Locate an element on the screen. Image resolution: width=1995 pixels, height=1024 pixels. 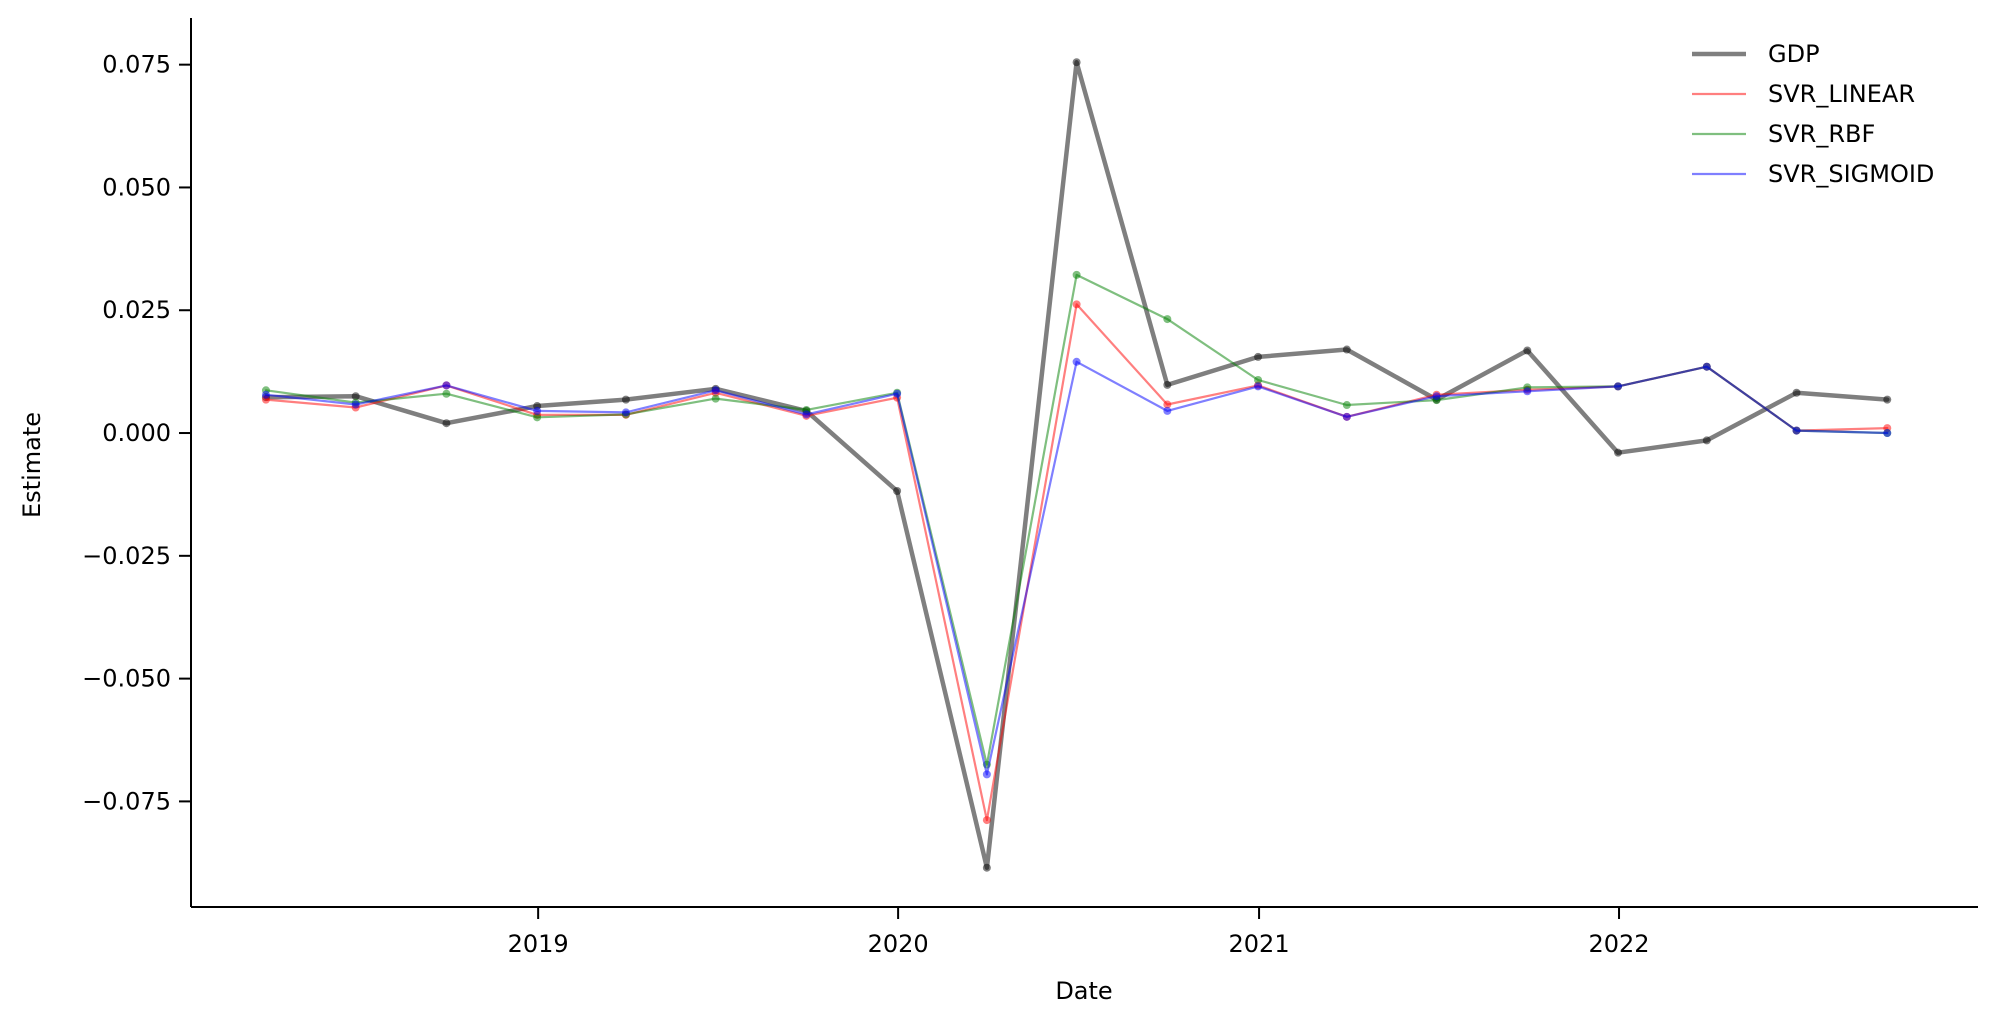
y-tick-label: −0.025 is located at coordinates (126, 556).